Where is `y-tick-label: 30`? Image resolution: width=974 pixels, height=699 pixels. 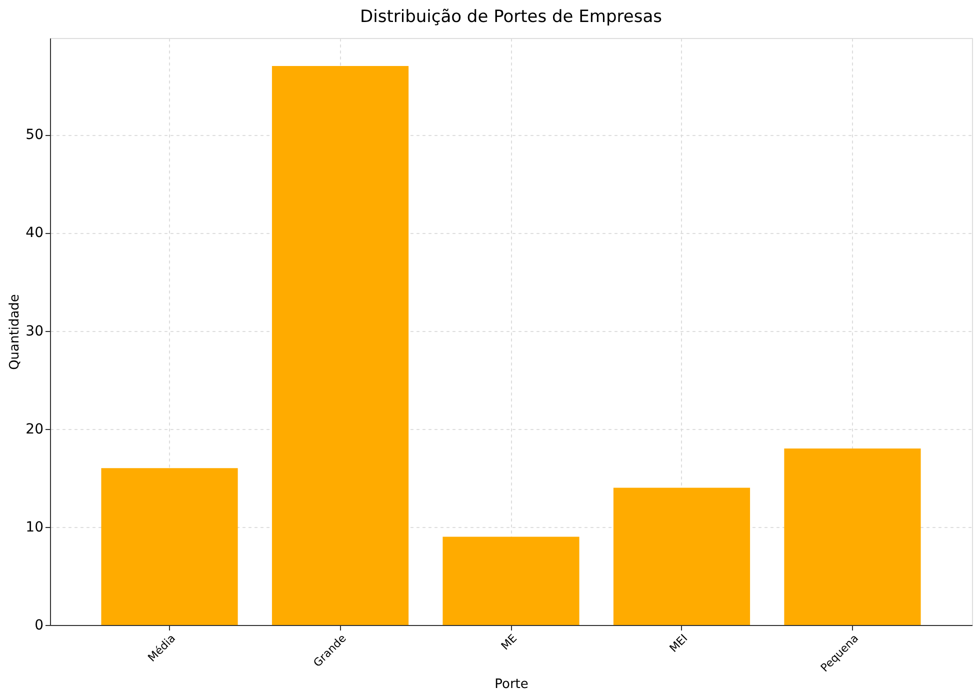
y-tick-label: 30 is located at coordinates (35, 331).